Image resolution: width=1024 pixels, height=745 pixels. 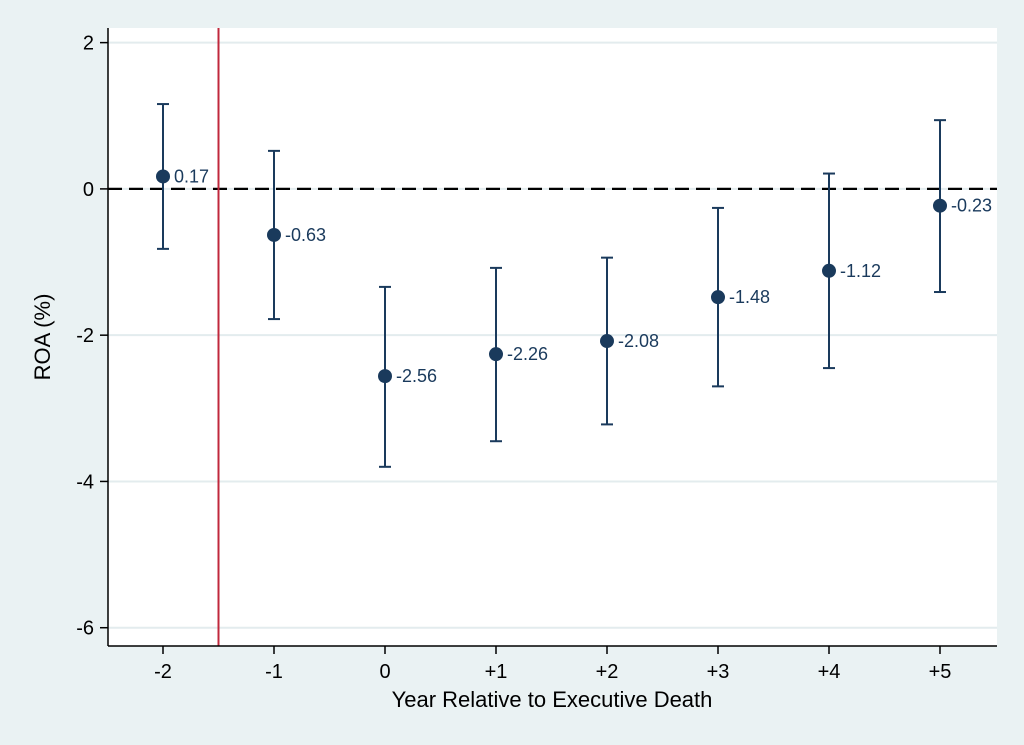 I want to click on x-tick-label: 0, so click(x=384, y=672).